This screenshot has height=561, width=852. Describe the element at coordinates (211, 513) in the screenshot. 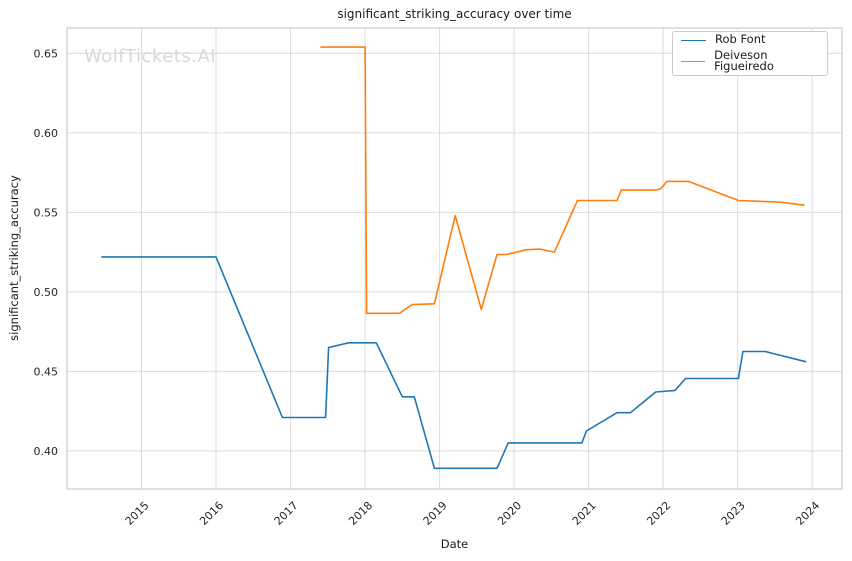

I see `x-tick-label: 2016` at that location.